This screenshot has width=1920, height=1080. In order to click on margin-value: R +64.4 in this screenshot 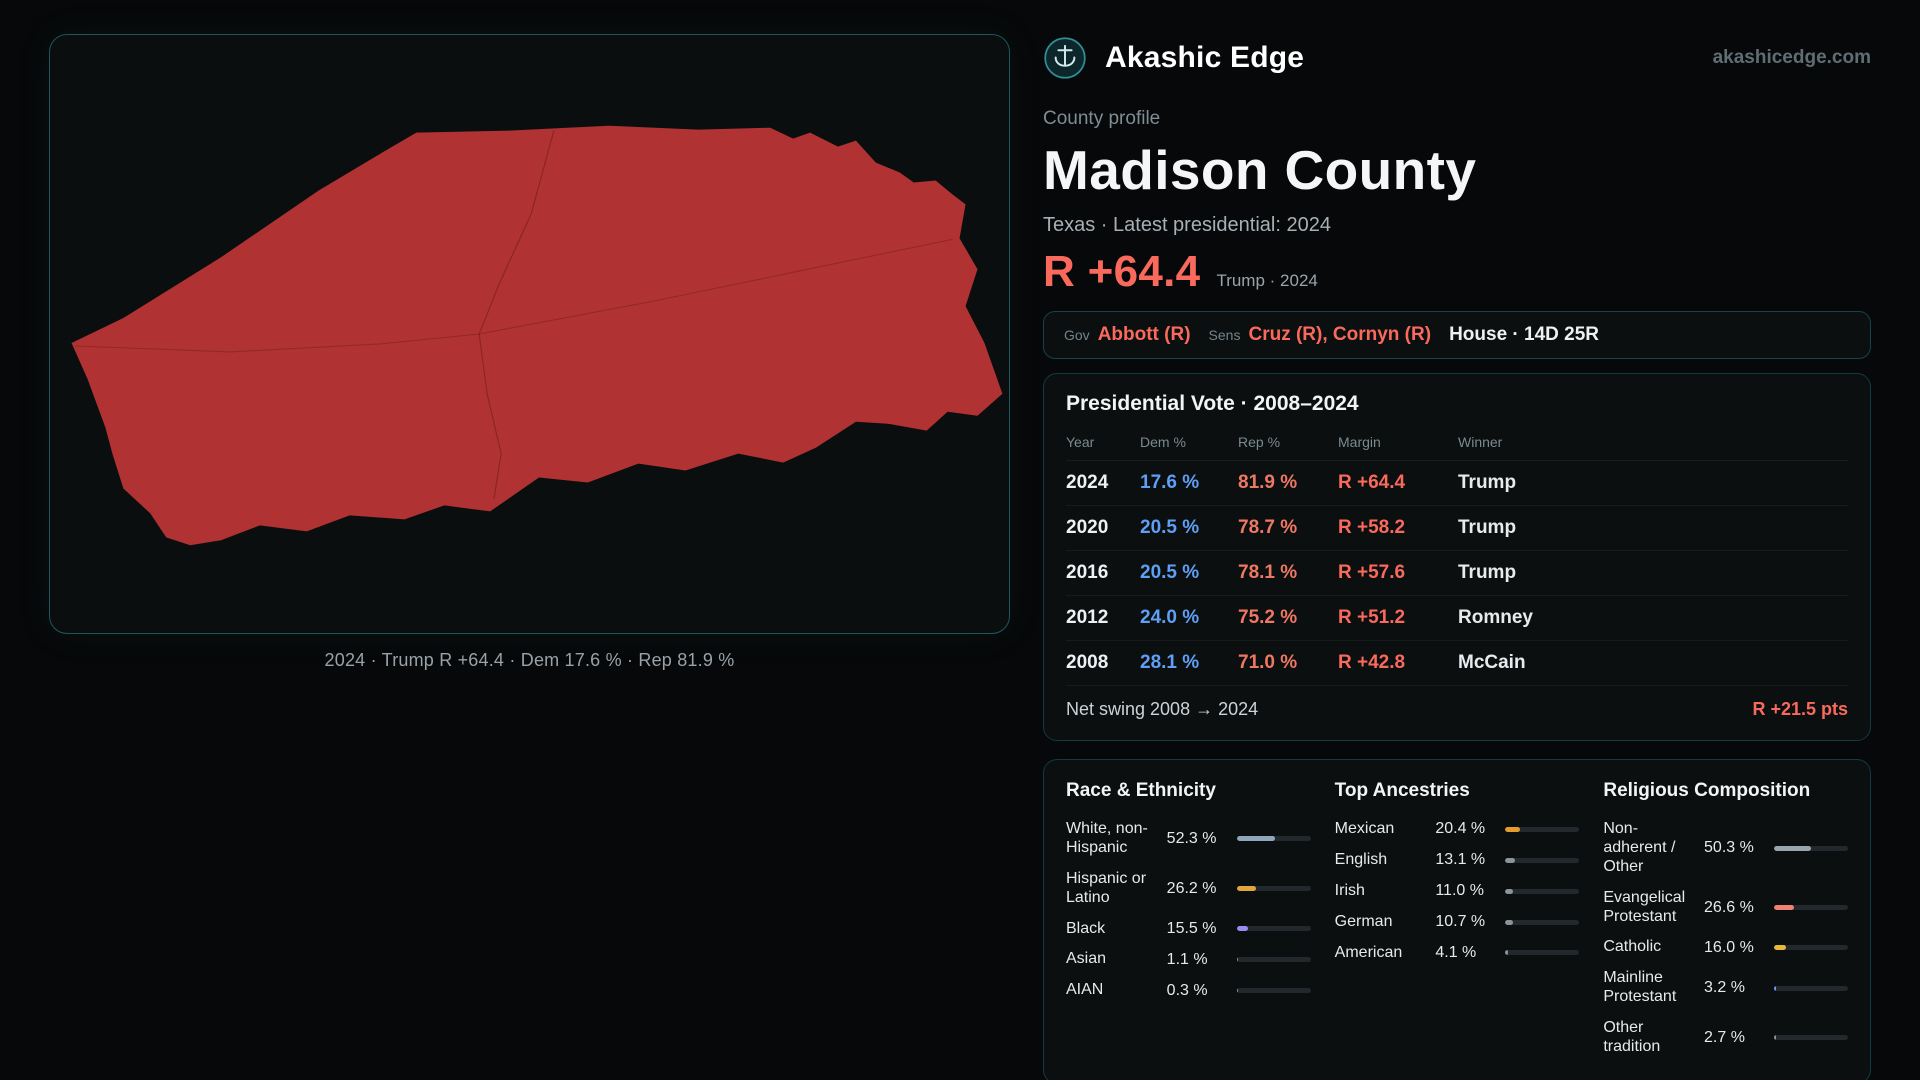, I will do `click(1122, 271)`.